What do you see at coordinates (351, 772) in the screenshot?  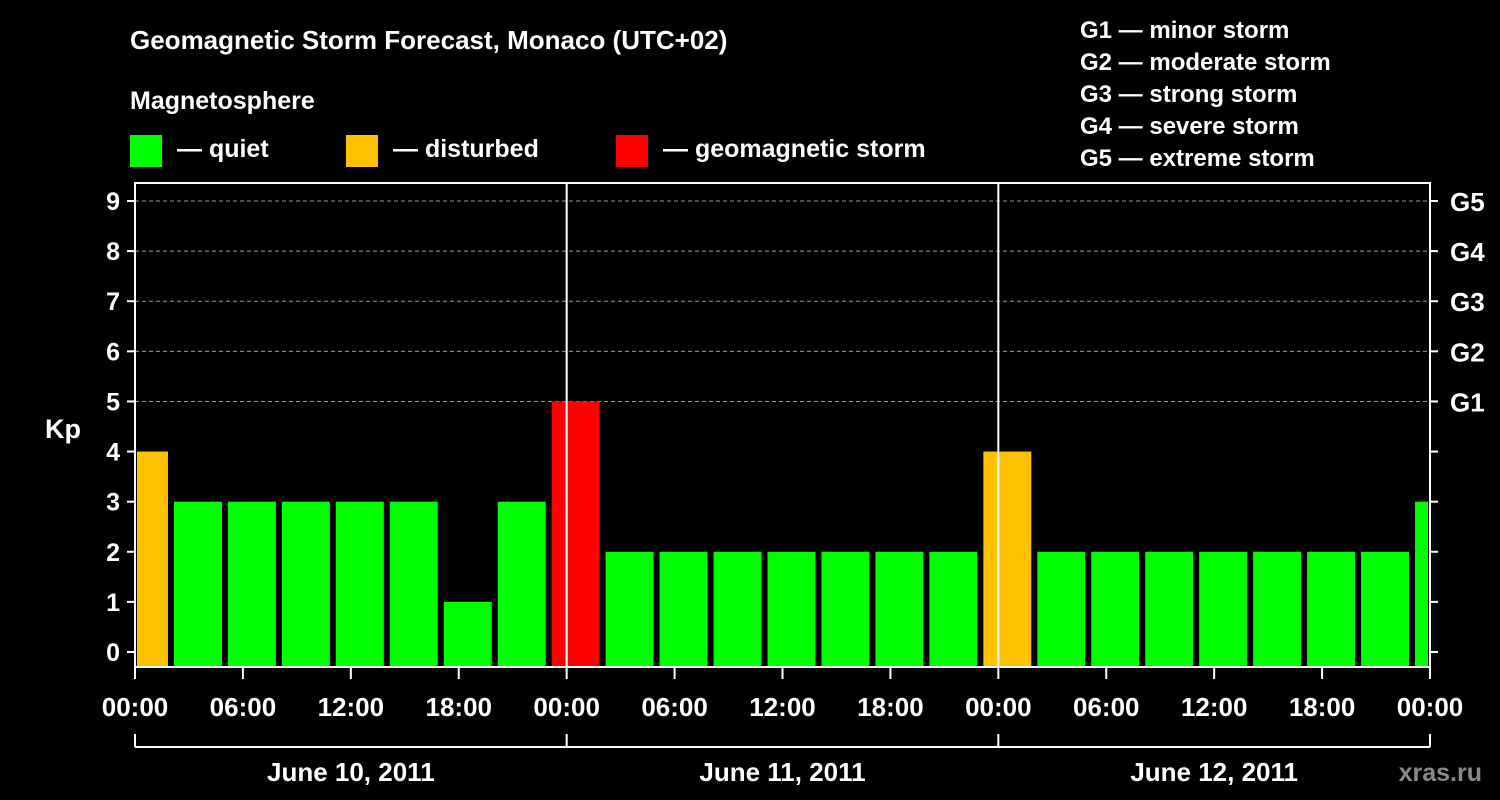 I see `date-label: June 10, 2011` at bounding box center [351, 772].